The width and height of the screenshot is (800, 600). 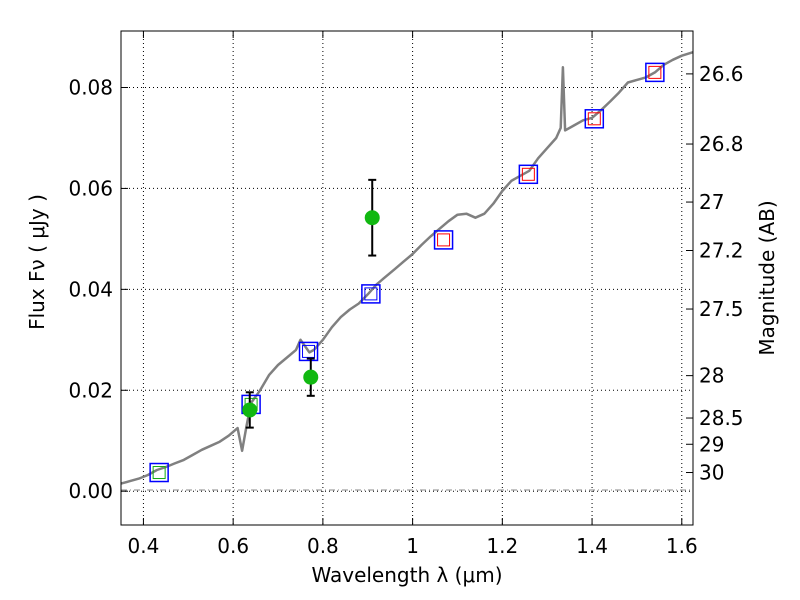 What do you see at coordinates (90, 88) in the screenshot?
I see `y-tick-label: 0.08` at bounding box center [90, 88].